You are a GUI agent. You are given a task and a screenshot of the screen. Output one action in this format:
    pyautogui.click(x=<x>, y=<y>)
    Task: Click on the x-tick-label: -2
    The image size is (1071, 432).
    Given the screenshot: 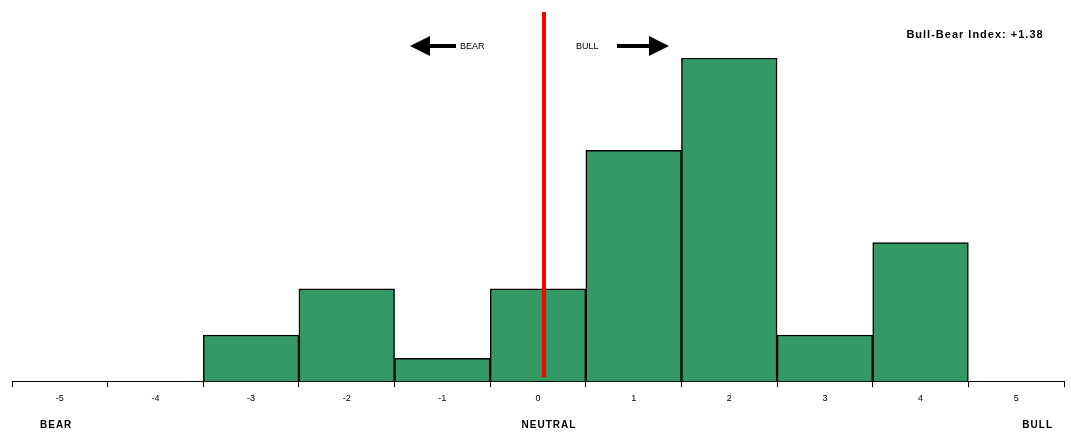 What is the action you would take?
    pyautogui.click(x=346, y=398)
    